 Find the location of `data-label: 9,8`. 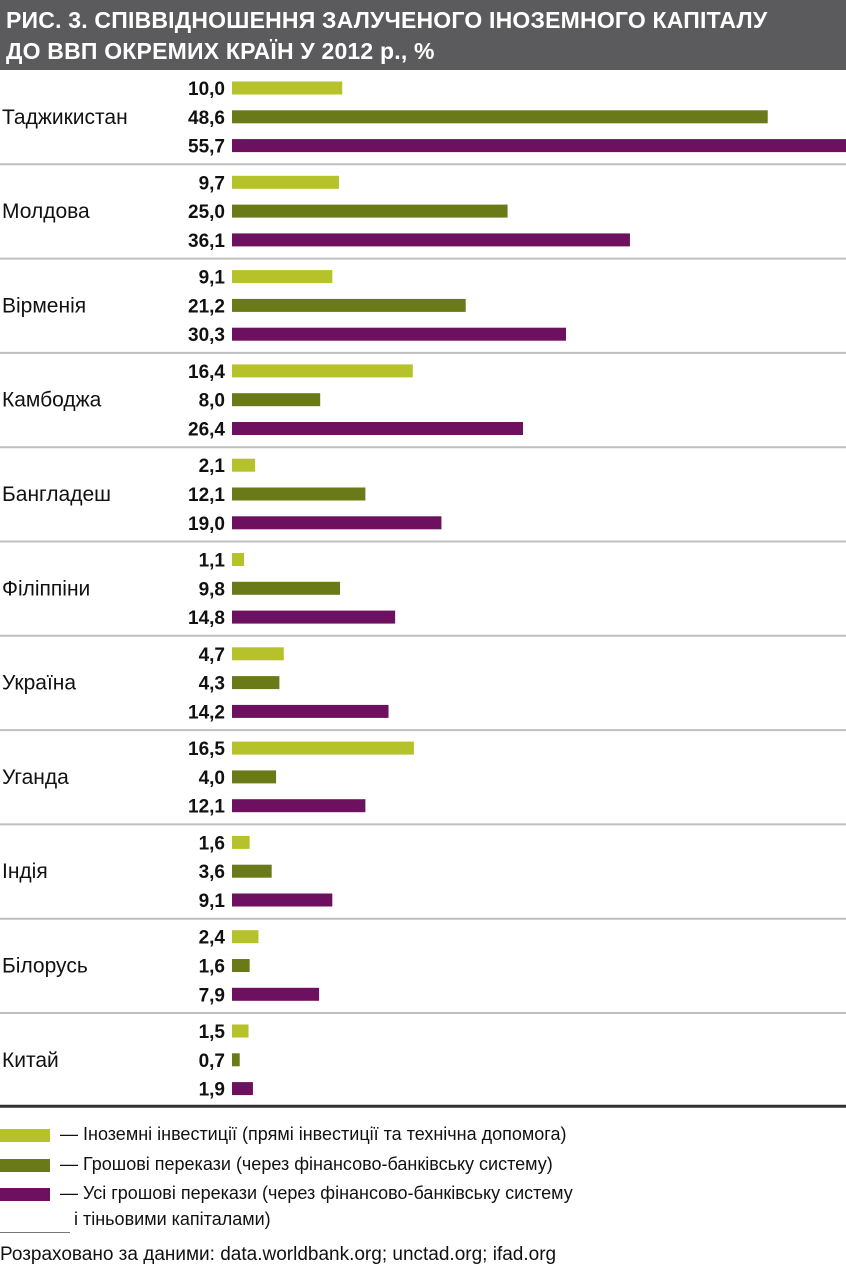

data-label: 9,8 is located at coordinates (212, 589).